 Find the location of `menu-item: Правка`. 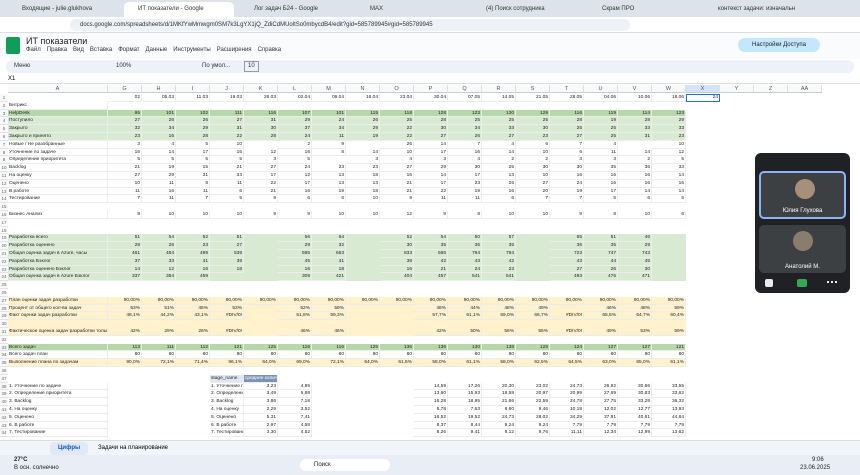

menu-item: Правка is located at coordinates (57, 50).